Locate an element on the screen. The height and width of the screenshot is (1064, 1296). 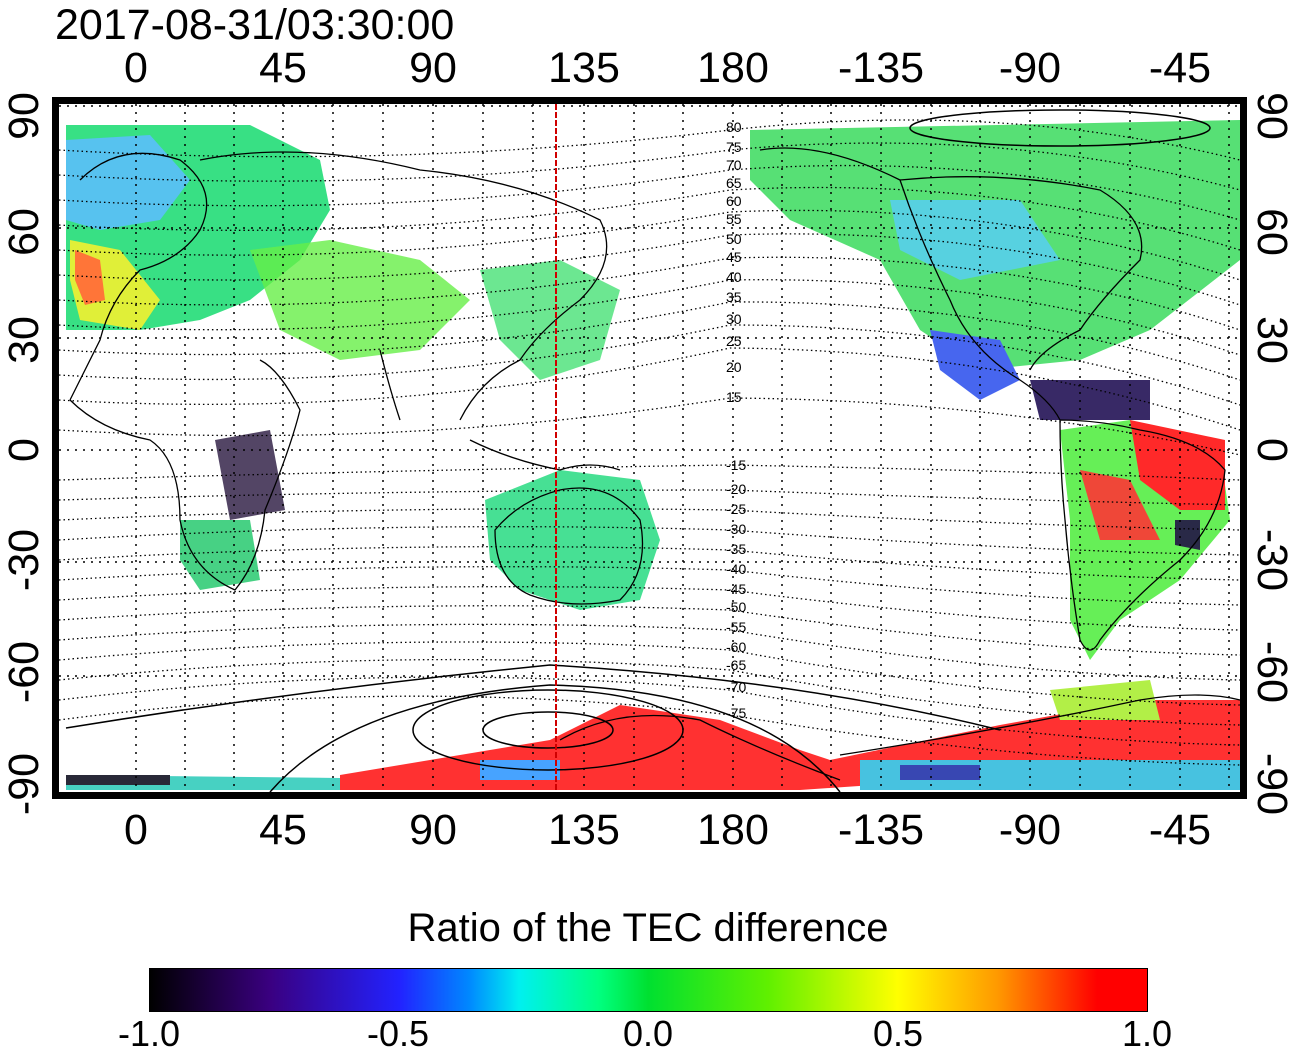
lon-label-bottom: 180 is located at coordinates (733, 830).